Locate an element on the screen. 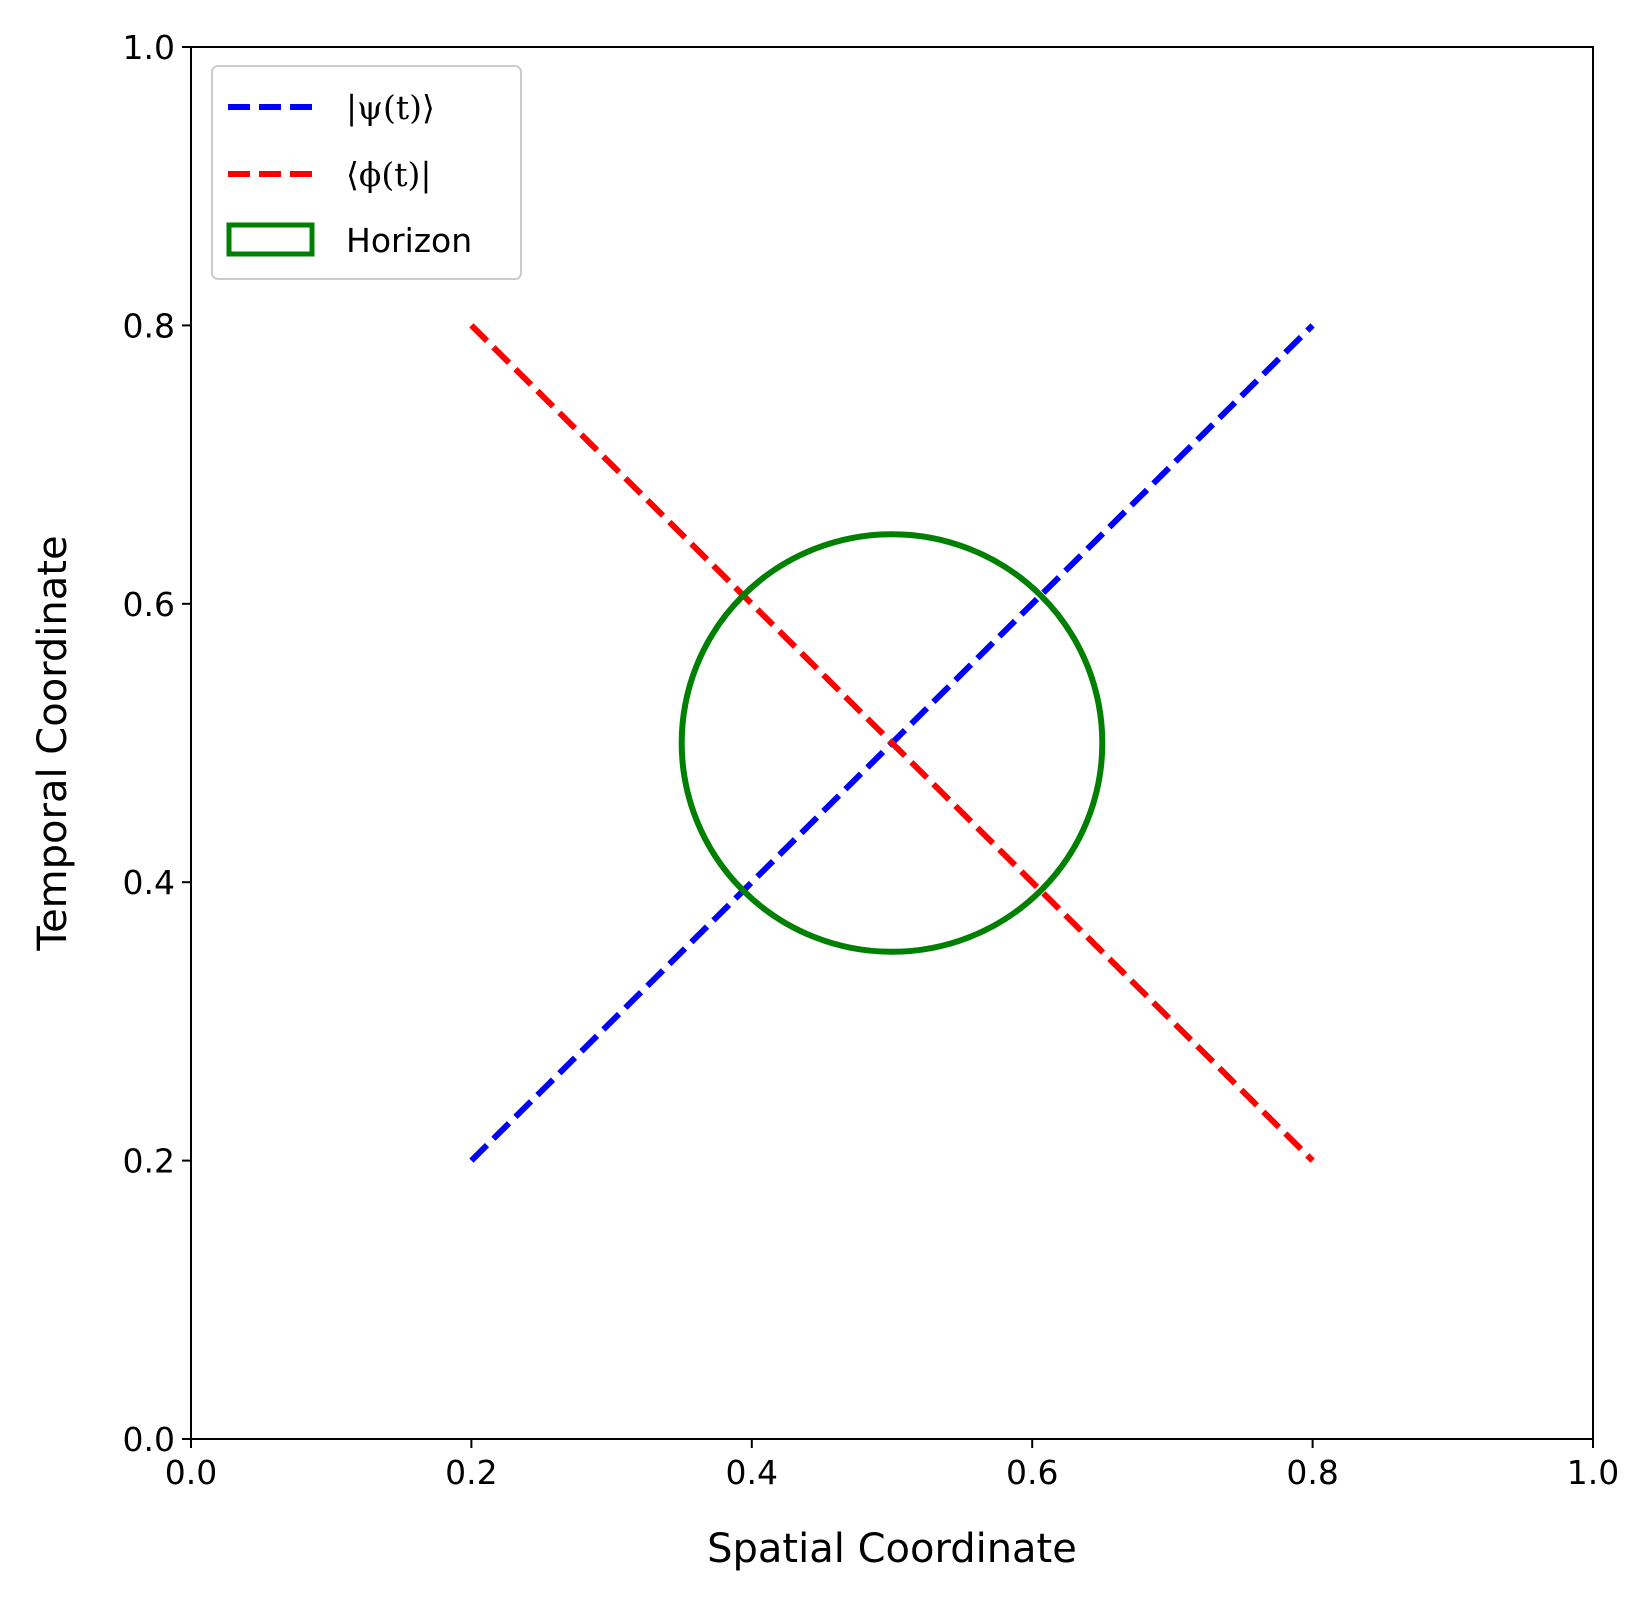 Image resolution: width=1648 pixels, height=1598 pixels. y-tick-label: 0.4 is located at coordinates (149, 882).